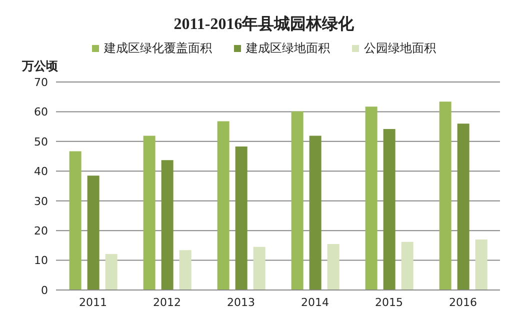 This screenshot has width=528, height=328. Describe the element at coordinates (315, 302) in the screenshot. I see `x-tick-label: 2014` at that location.